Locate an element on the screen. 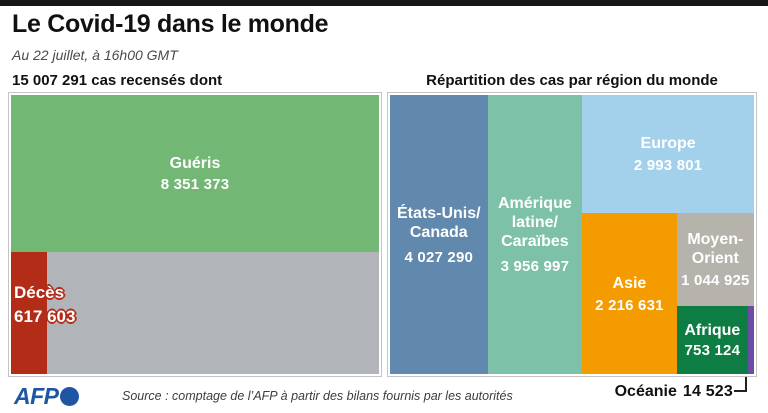  oceania-callout-label: Océanie 14 523 is located at coordinates (639, 392).